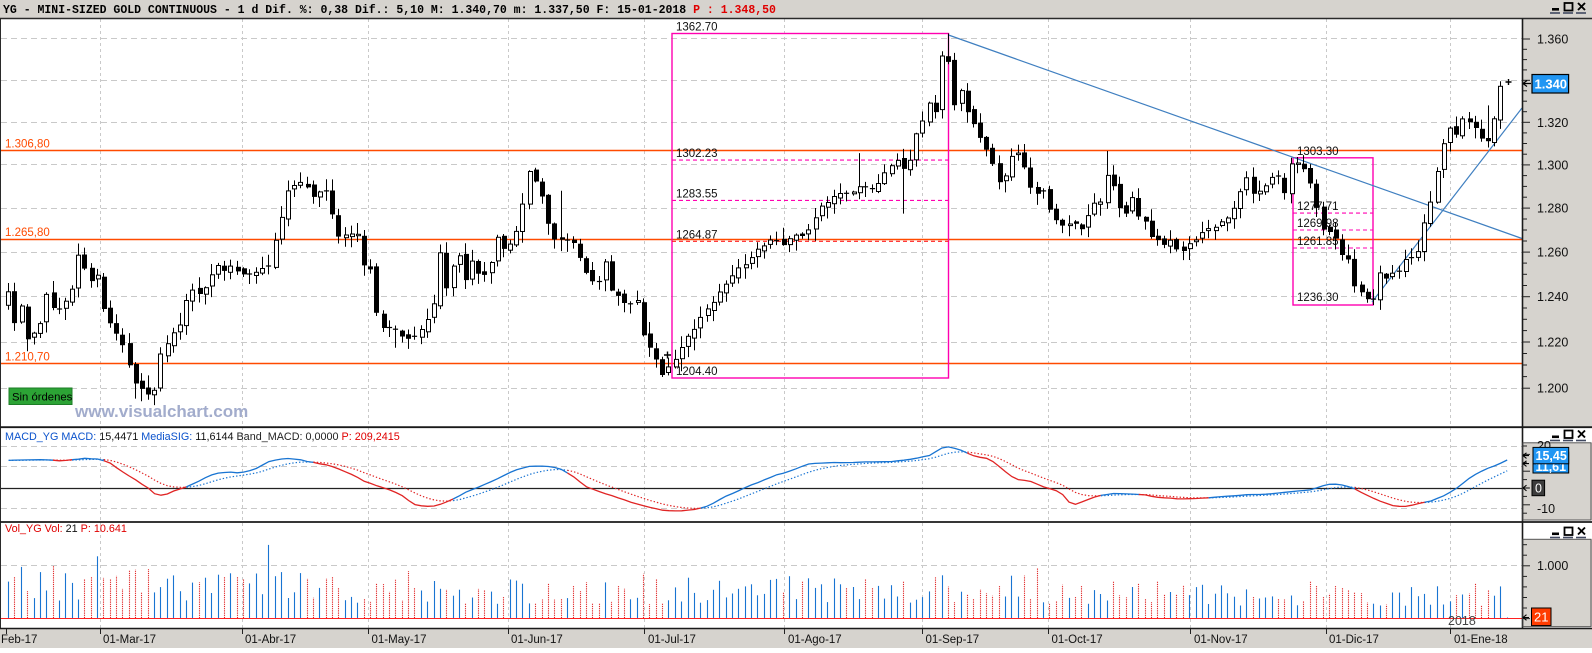 The width and height of the screenshot is (1592, 653). I want to click on svg-text: 1.306,80, so click(27, 144).